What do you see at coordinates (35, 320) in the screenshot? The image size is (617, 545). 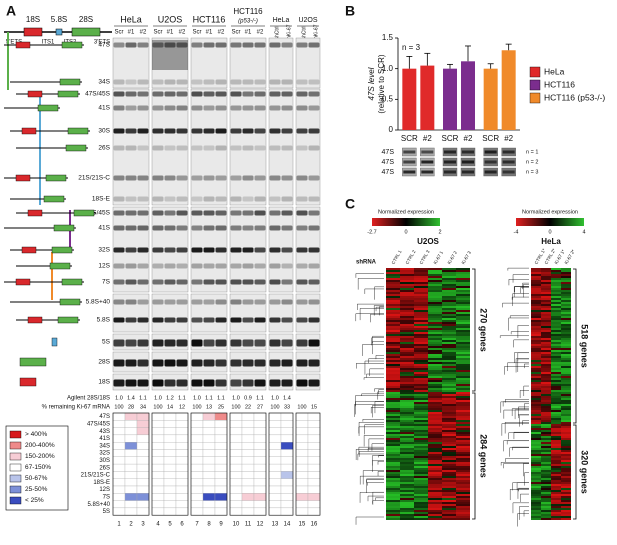 I see `intermediate-18s` at bounding box center [35, 320].